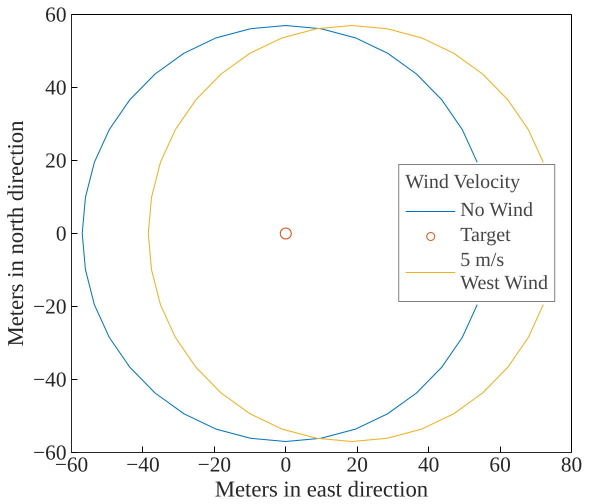 The height and width of the screenshot is (504, 601). Describe the element at coordinates (321, 489) in the screenshot. I see `x-axis-title: Meters in east direction` at that location.